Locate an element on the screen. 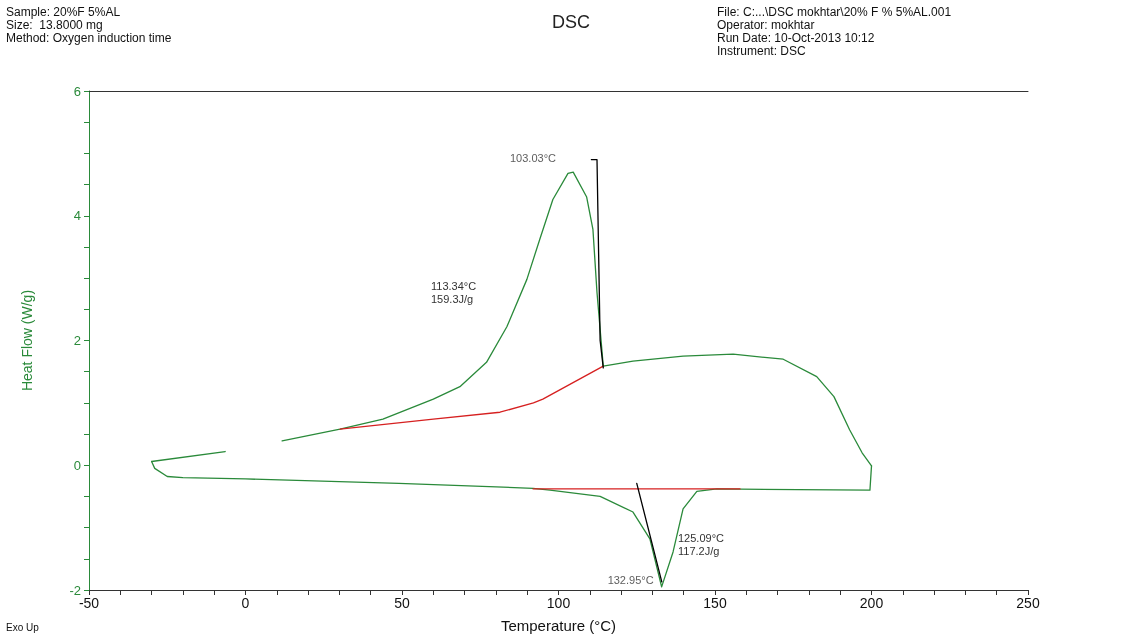 The height and width of the screenshot is (638, 1142). x-tick-label: -50 is located at coordinates (89, 603).